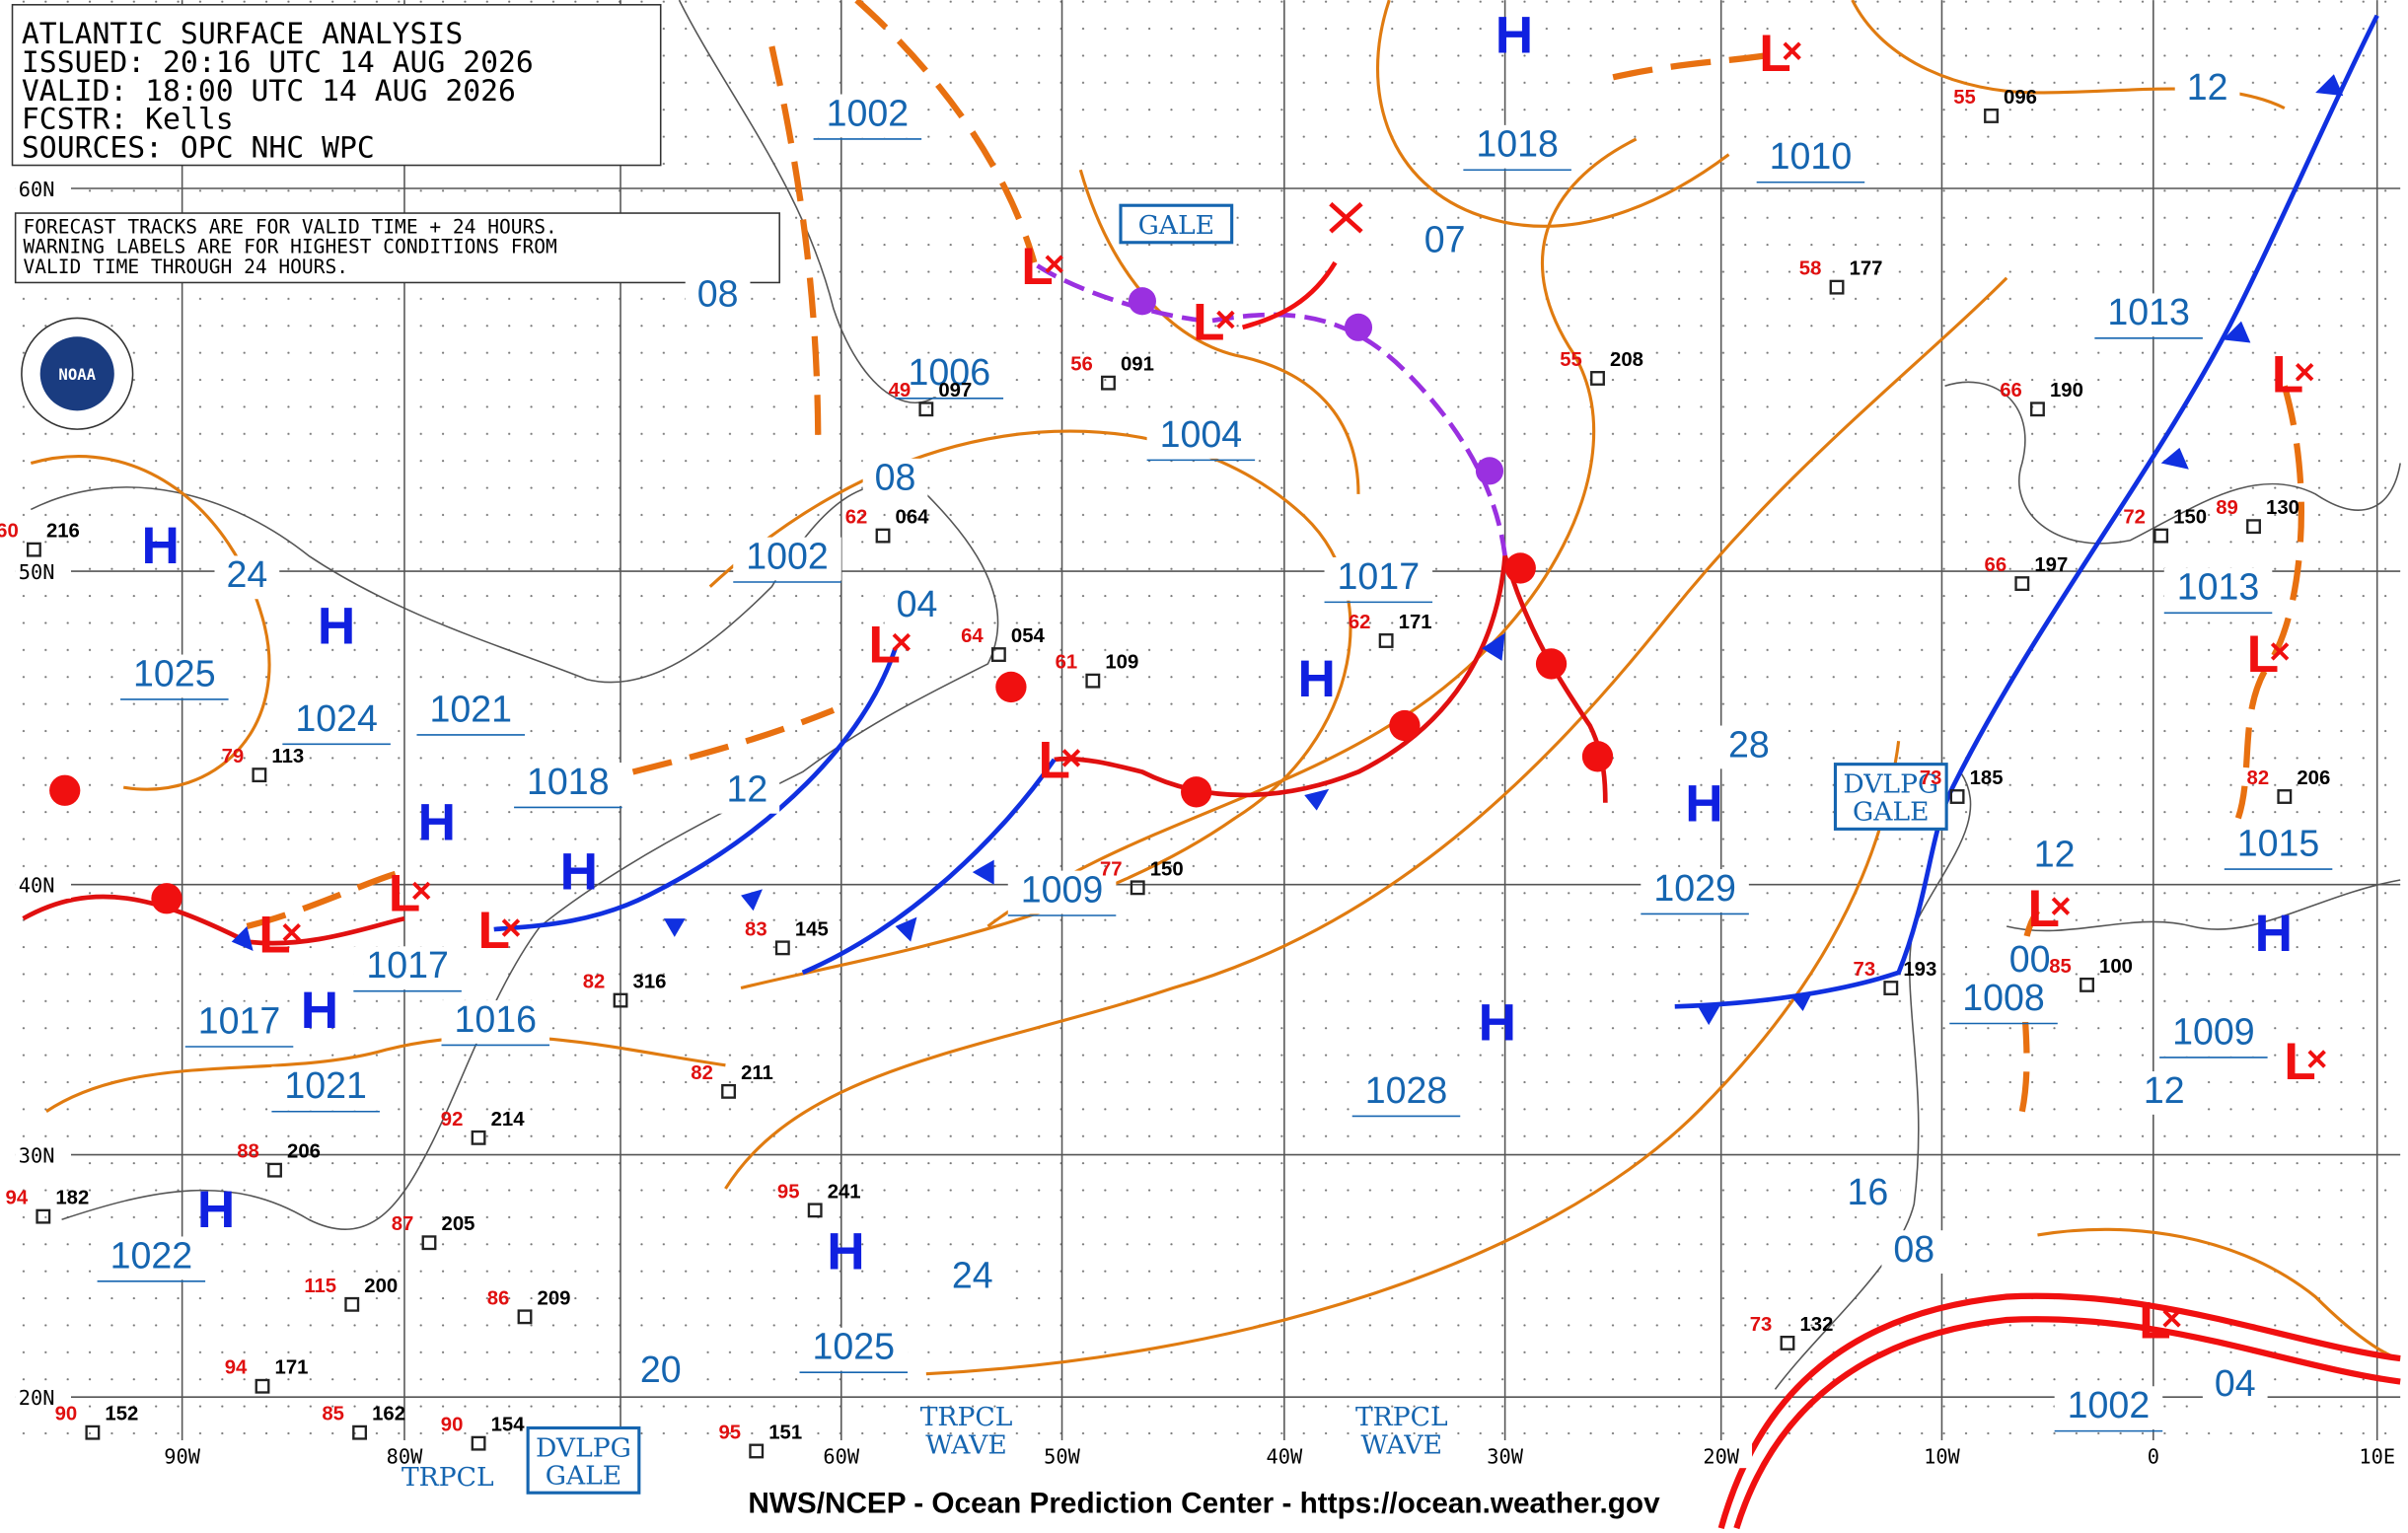 Image resolution: width=2408 pixels, height=1533 pixels. Describe the element at coordinates (9, 532) in the screenshot. I see `station-temp: 60` at that location.